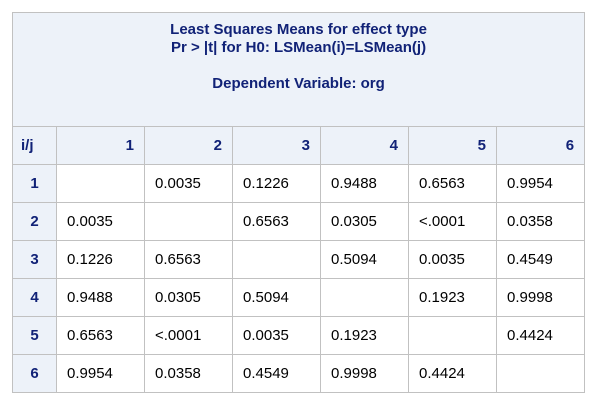  Describe the element at coordinates (540, 221) in the screenshot. I see `cell-2-6: 0.0358` at that location.